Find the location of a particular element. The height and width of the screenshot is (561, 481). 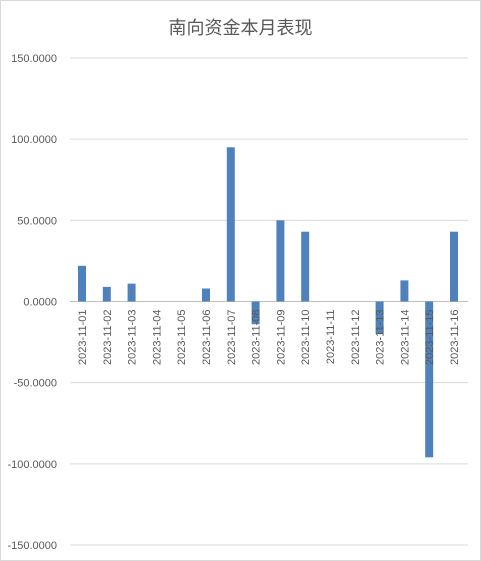

x-tick-label: 2023-11-14 is located at coordinates (405, 337).